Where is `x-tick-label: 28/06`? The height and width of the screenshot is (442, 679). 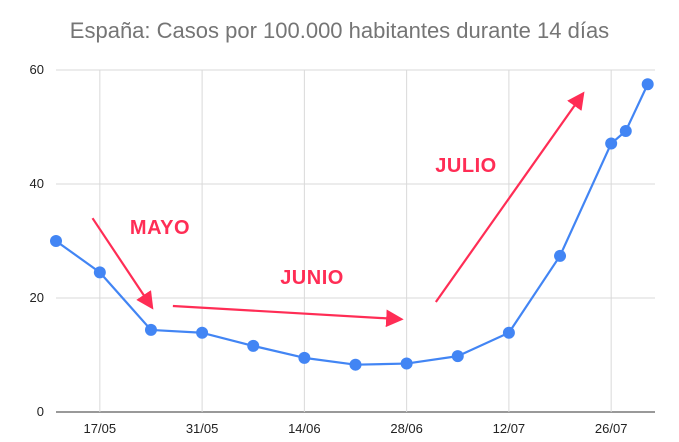 x-tick-label: 28/06 is located at coordinates (406, 428).